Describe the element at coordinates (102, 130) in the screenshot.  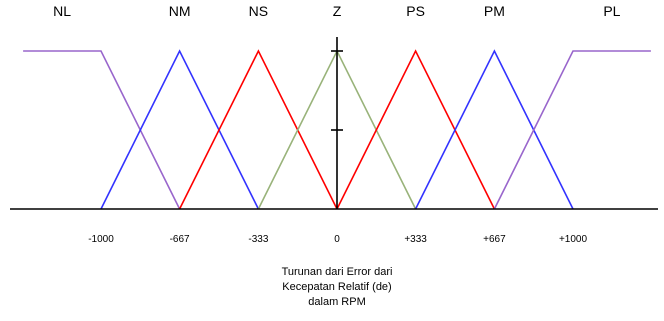
I see `series-line-nl` at that location.